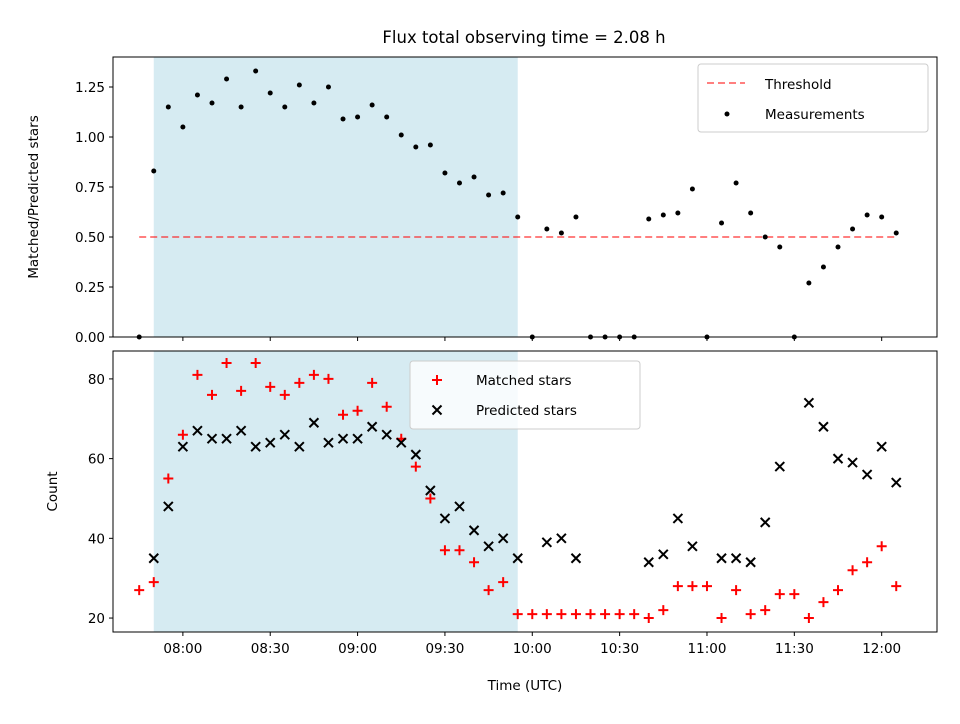  What do you see at coordinates (525, 686) in the screenshot?
I see `x-axis-label: Time (UTC)` at bounding box center [525, 686].